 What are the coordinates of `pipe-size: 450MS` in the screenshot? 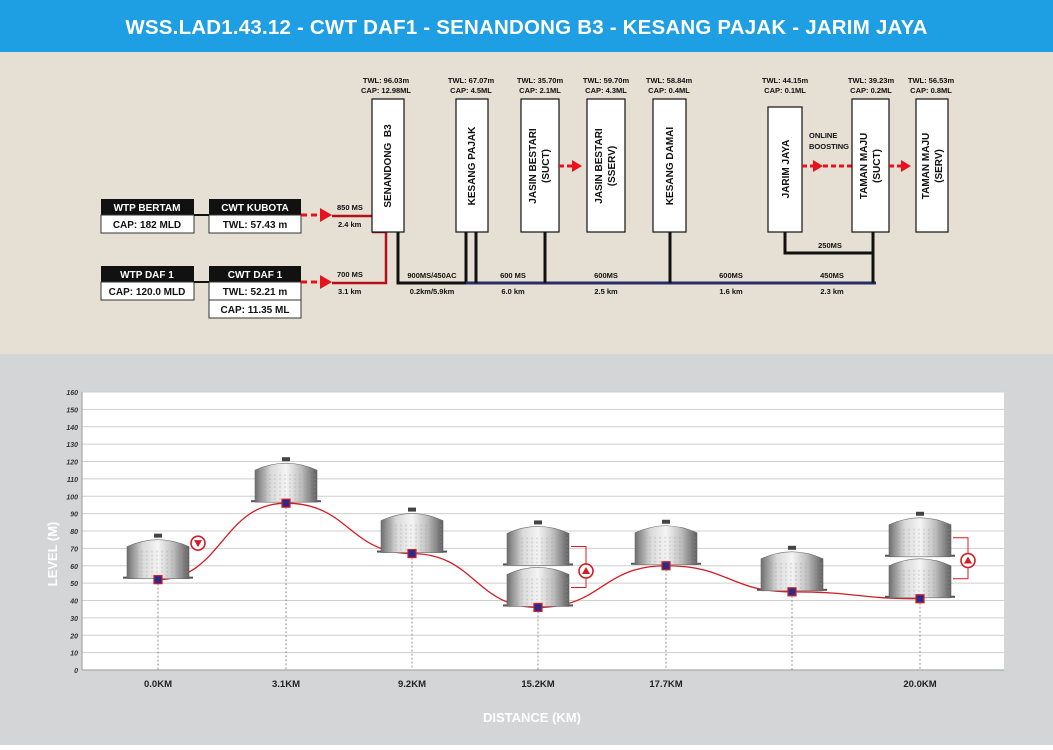 It's located at (832, 275).